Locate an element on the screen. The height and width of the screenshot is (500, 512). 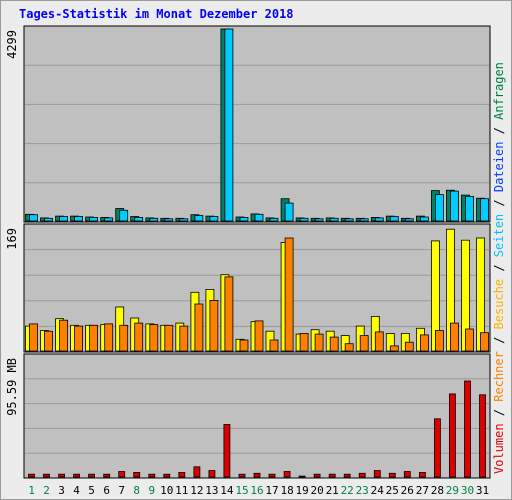
day-label-19: 19 is located at coordinates (301, 490).